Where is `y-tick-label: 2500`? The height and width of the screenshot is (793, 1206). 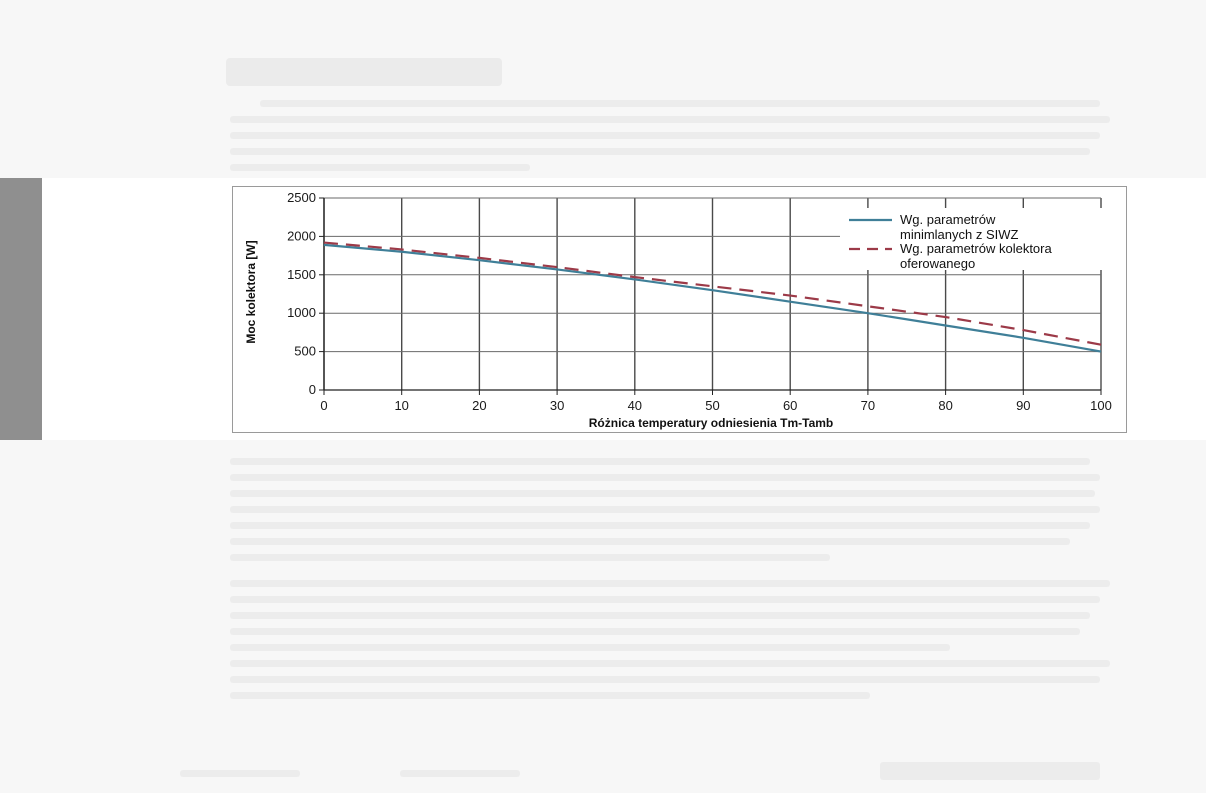
y-tick-label: 2500 is located at coordinates (301, 197).